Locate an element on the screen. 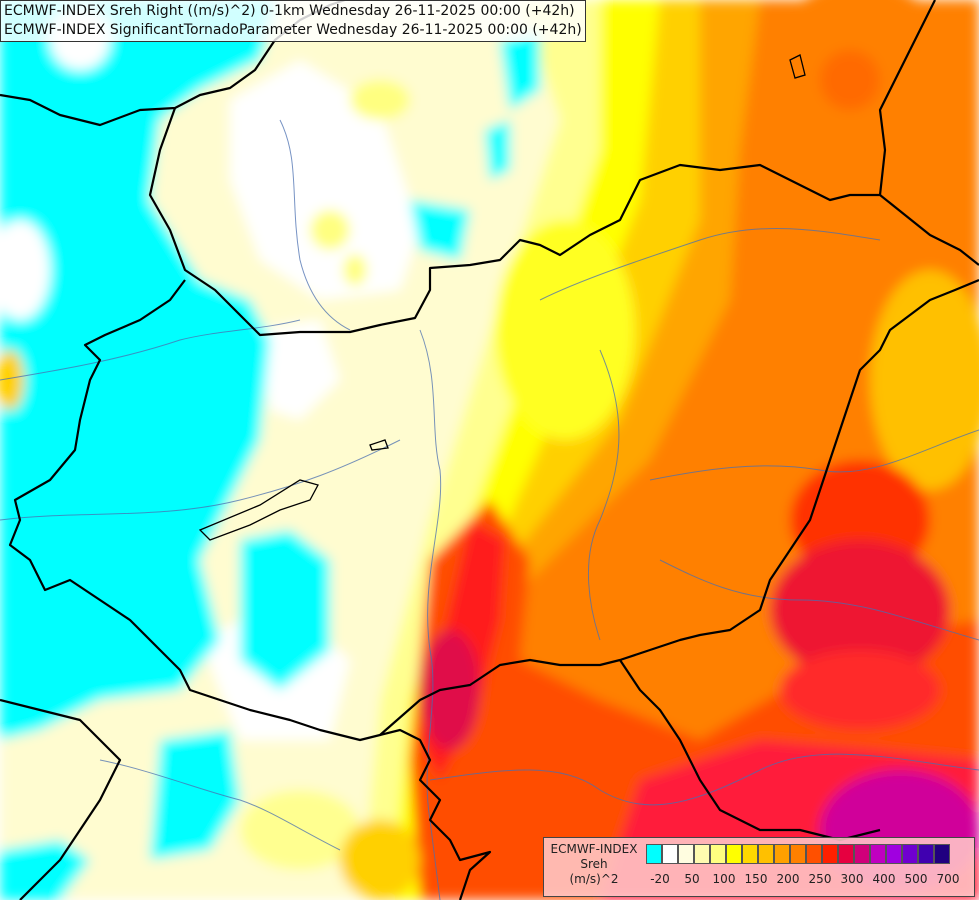 The image size is (979, 900). legend-title: ECMWF-INDEX Sreh (m/s)^2 is located at coordinates (594, 864).